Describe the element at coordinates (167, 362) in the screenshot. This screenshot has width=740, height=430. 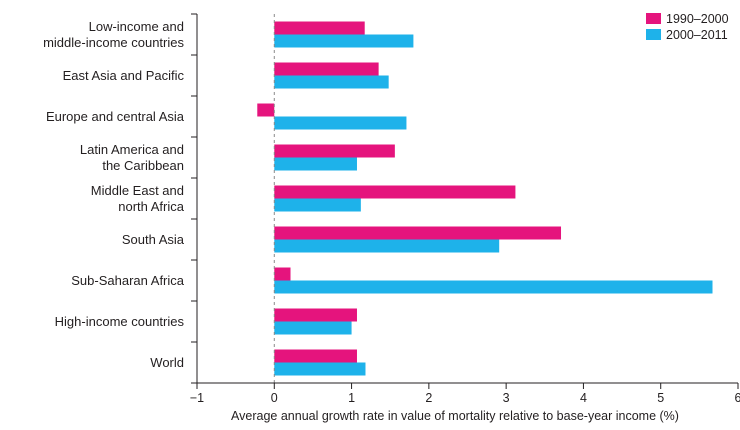
I see `category-label-9: World` at that location.